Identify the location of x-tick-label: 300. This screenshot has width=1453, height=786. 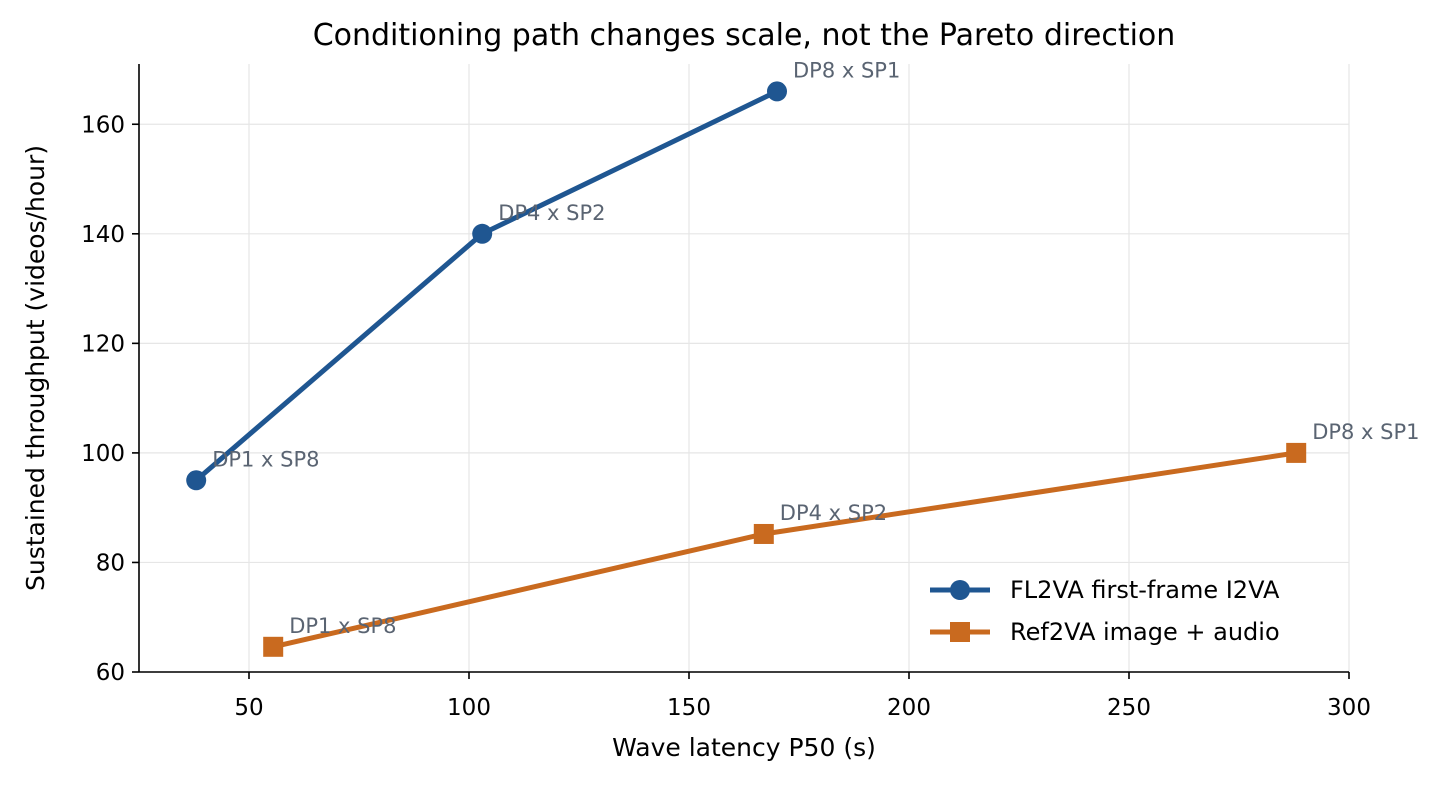
(1349, 708).